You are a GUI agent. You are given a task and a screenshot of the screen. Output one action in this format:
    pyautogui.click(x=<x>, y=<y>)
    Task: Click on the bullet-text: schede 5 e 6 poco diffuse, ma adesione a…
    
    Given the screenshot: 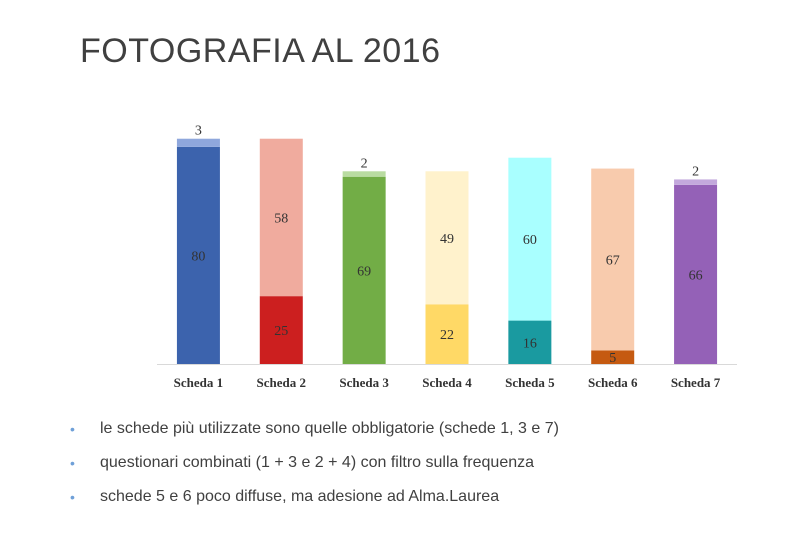 What is the action you would take?
    pyautogui.click(x=300, y=496)
    